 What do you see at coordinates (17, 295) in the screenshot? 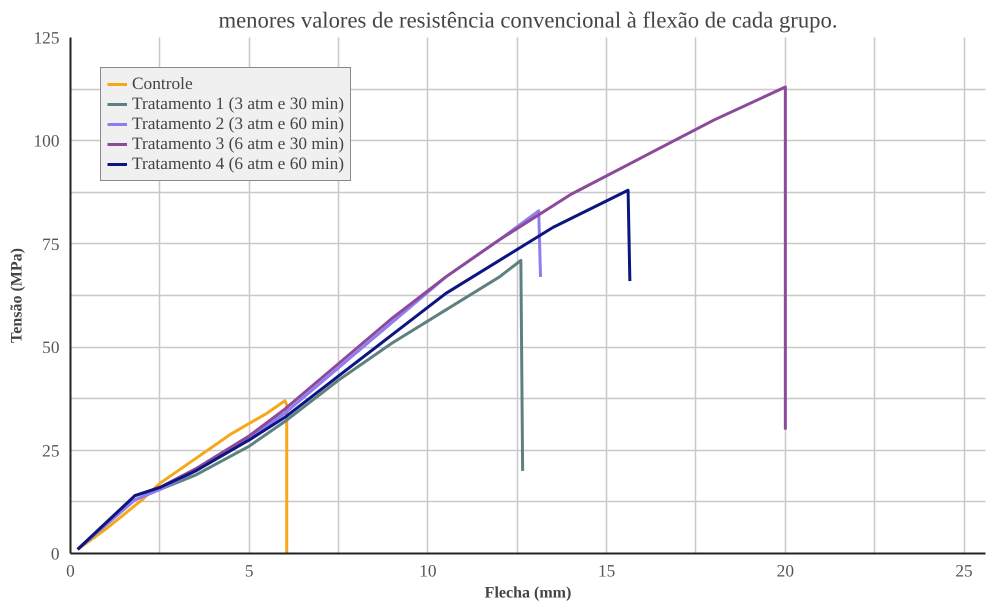
I see `y-axis-title: Tensão (MPa)` at bounding box center [17, 295].